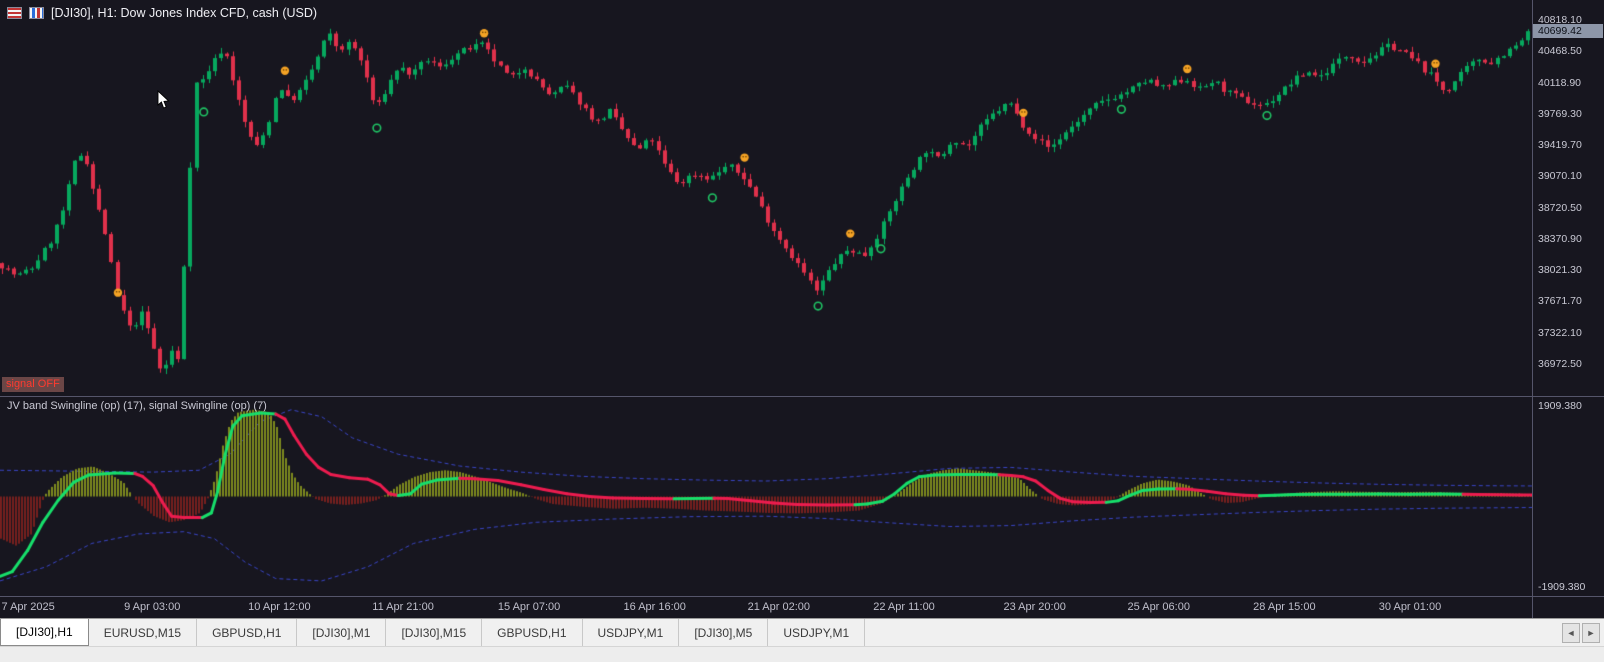 The width and height of the screenshot is (1604, 662). Describe the element at coordinates (532, 632) in the screenshot. I see `chart-tab-6: GBPUSD,H1` at that location.